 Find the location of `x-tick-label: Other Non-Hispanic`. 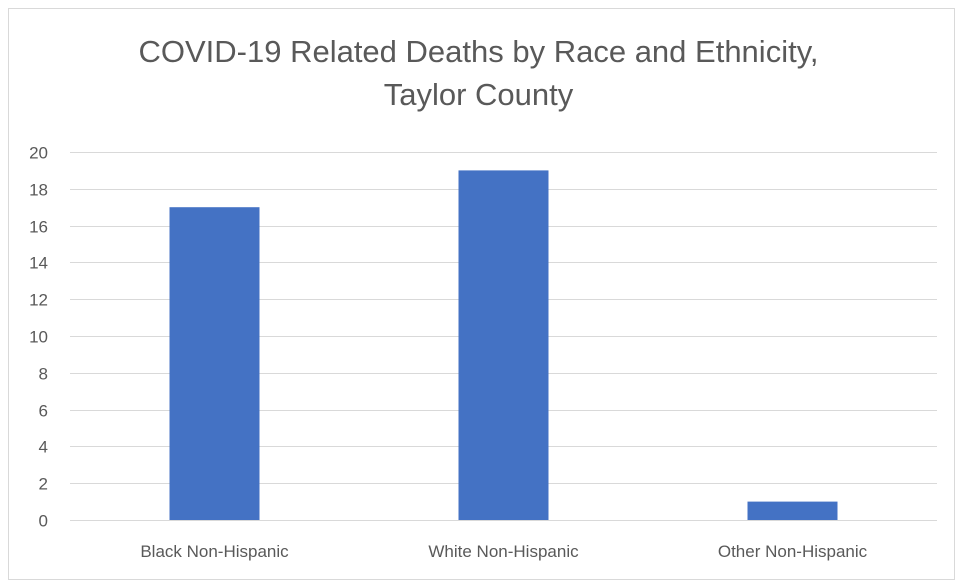

x-tick-label: Other Non-Hispanic is located at coordinates (793, 551).